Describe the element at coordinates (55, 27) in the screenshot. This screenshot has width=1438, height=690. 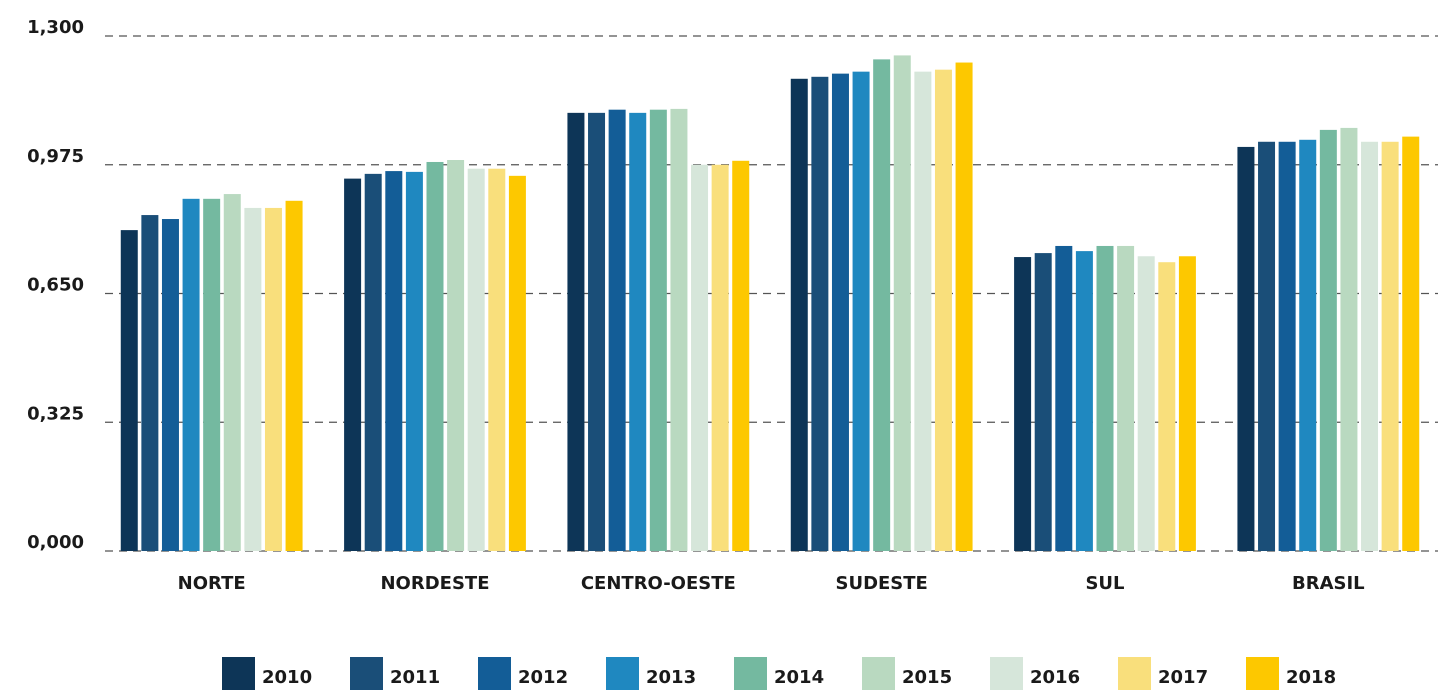
I see `y-tick-label: 1,300` at that location.